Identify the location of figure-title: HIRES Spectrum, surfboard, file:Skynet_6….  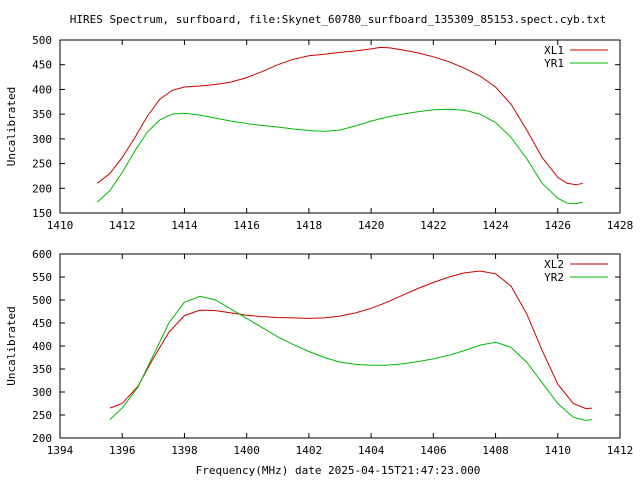
(338, 19).